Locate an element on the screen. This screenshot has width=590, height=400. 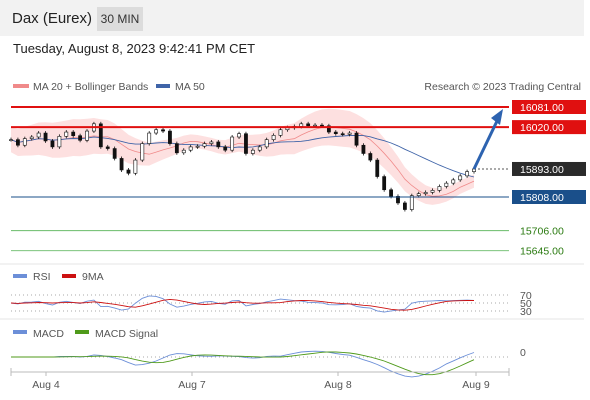
x-tick-label: Aug 4 is located at coordinates (46, 385).